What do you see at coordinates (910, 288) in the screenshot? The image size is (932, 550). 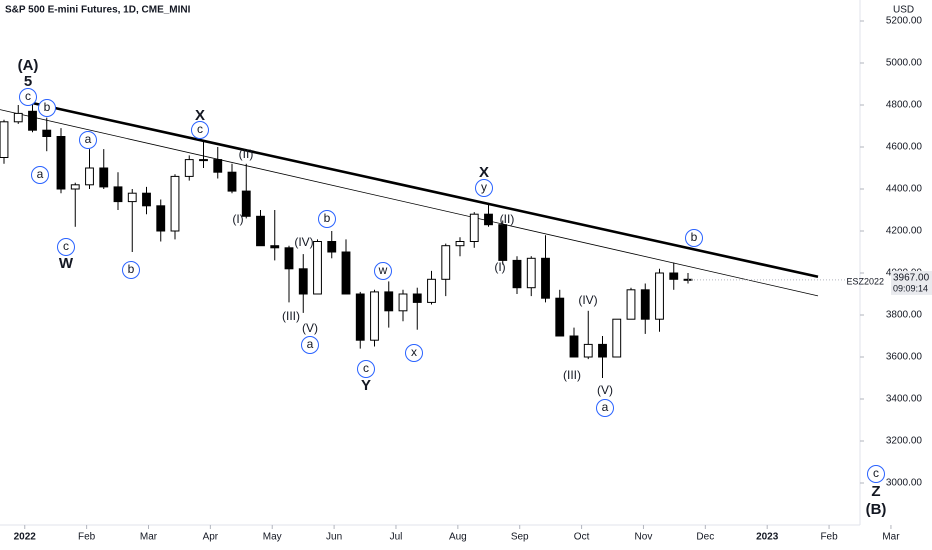 I see `countdown: 09:09:14` at bounding box center [910, 288].